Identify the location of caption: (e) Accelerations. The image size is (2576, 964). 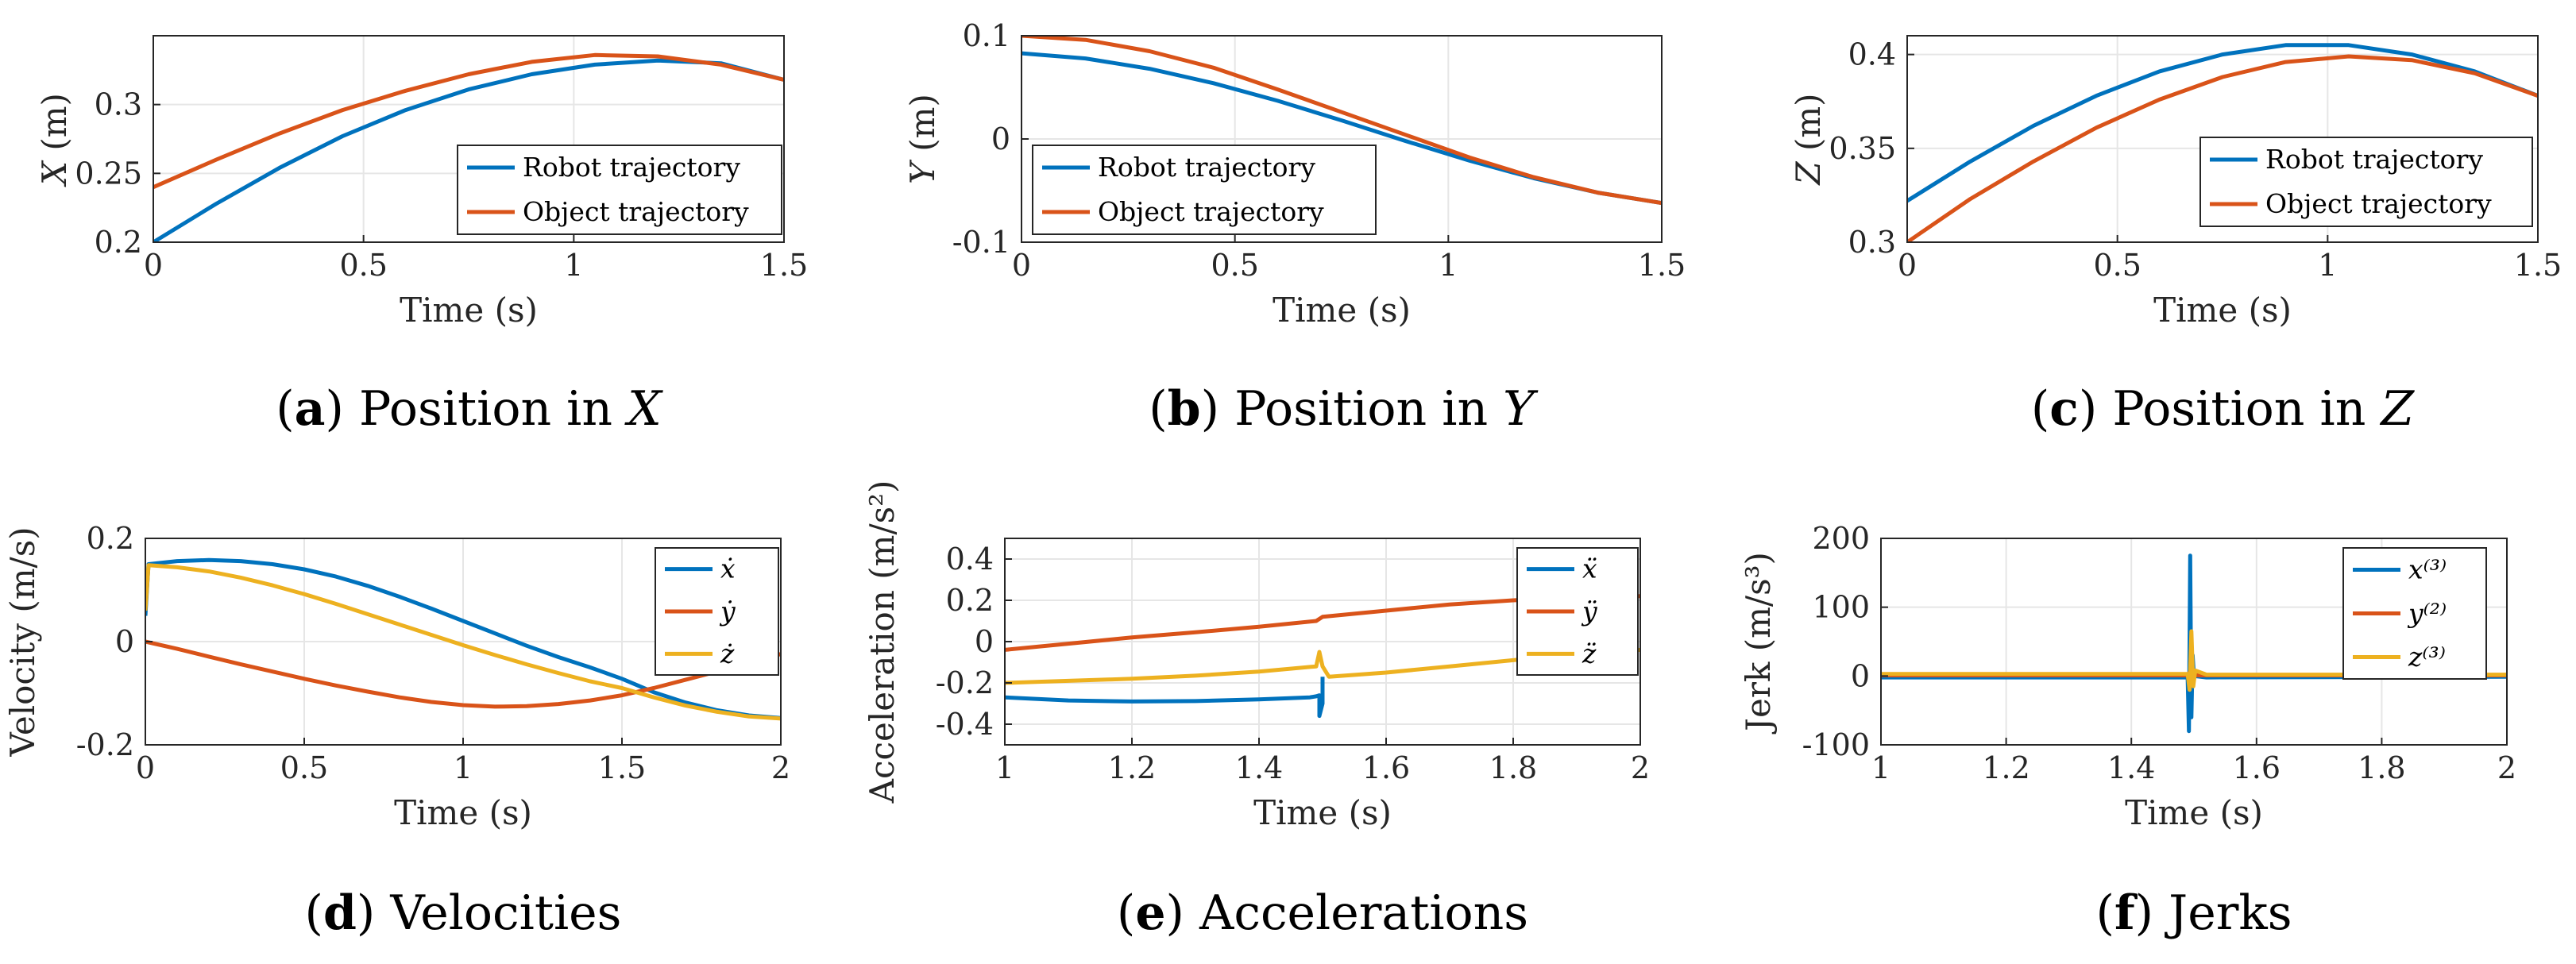
(1322, 913).